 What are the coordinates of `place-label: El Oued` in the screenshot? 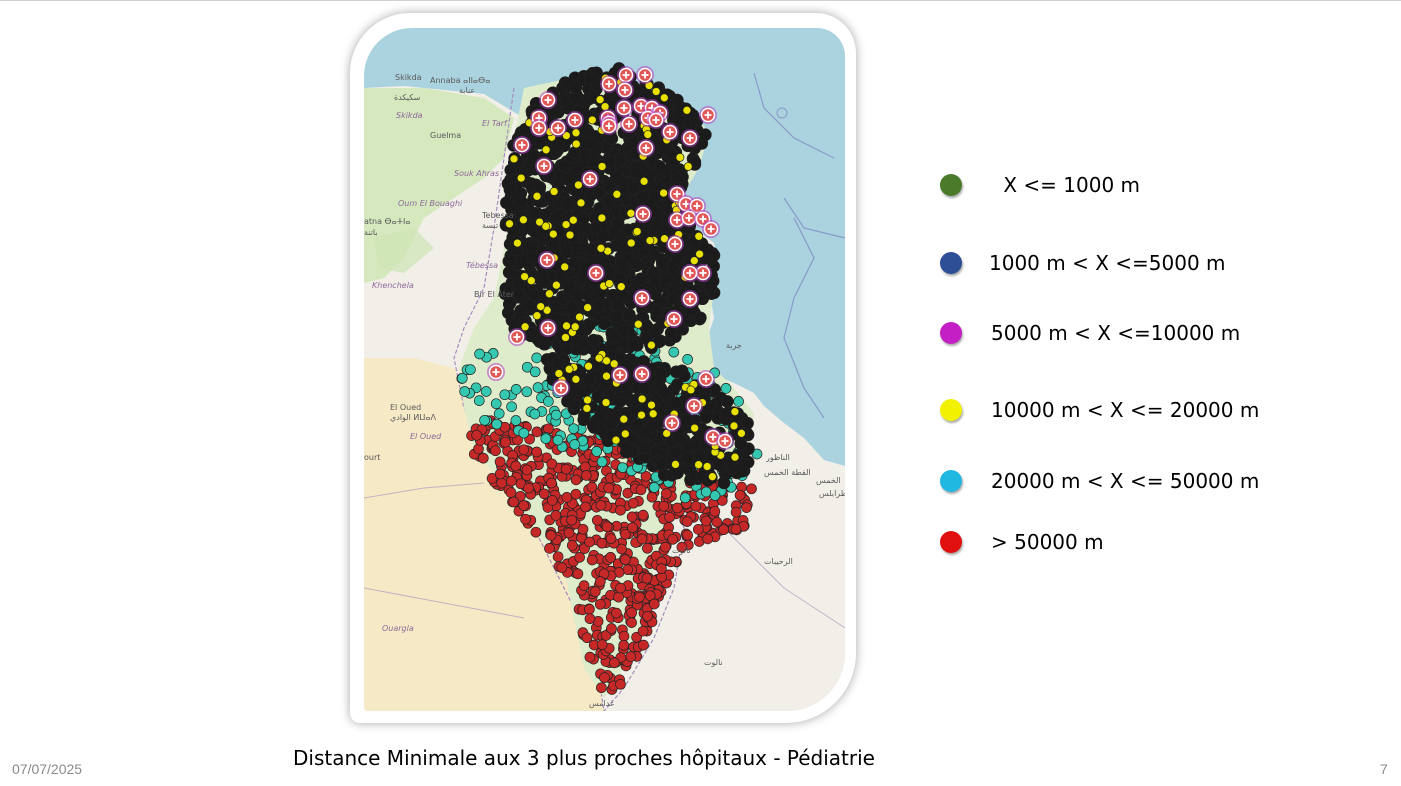 It's located at (426, 436).